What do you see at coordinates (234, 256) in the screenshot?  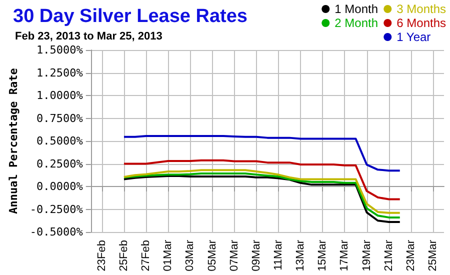 I see `x-tick-label: 07Mar` at bounding box center [234, 256].